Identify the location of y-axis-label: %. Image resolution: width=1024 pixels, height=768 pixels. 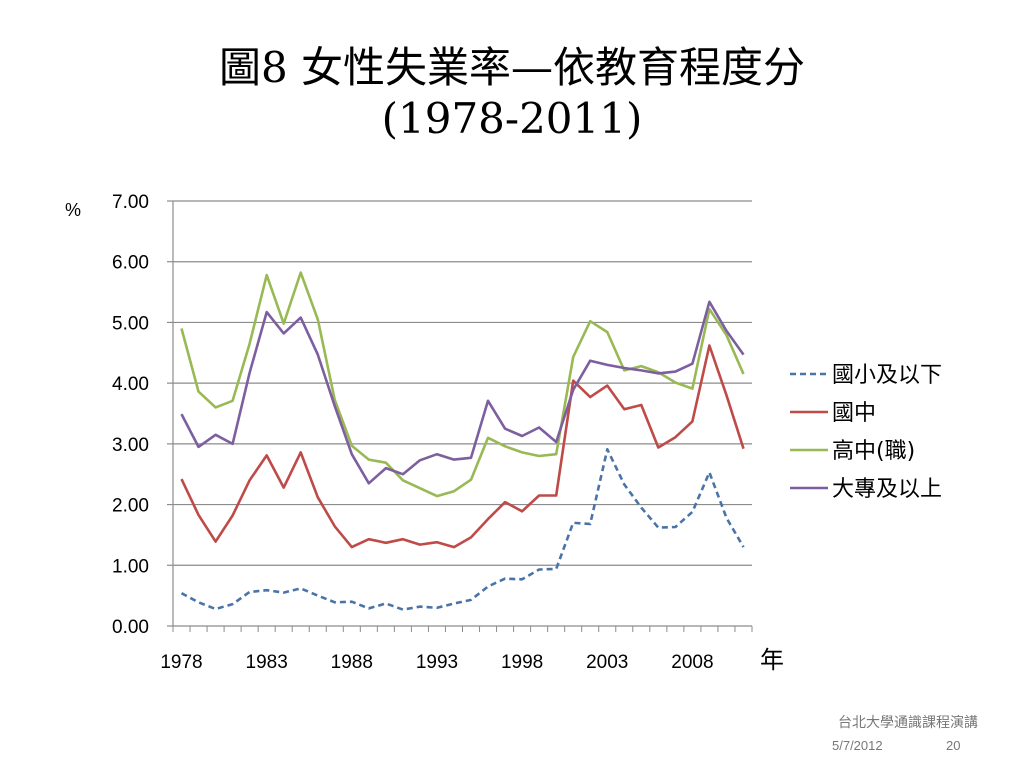
(73, 210).